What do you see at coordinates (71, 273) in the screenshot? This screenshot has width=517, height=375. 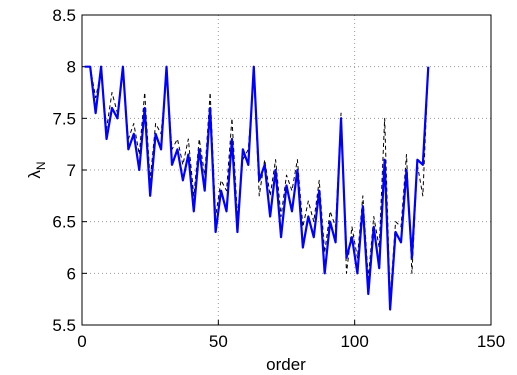 I see `y-tick-label: 6` at bounding box center [71, 273].